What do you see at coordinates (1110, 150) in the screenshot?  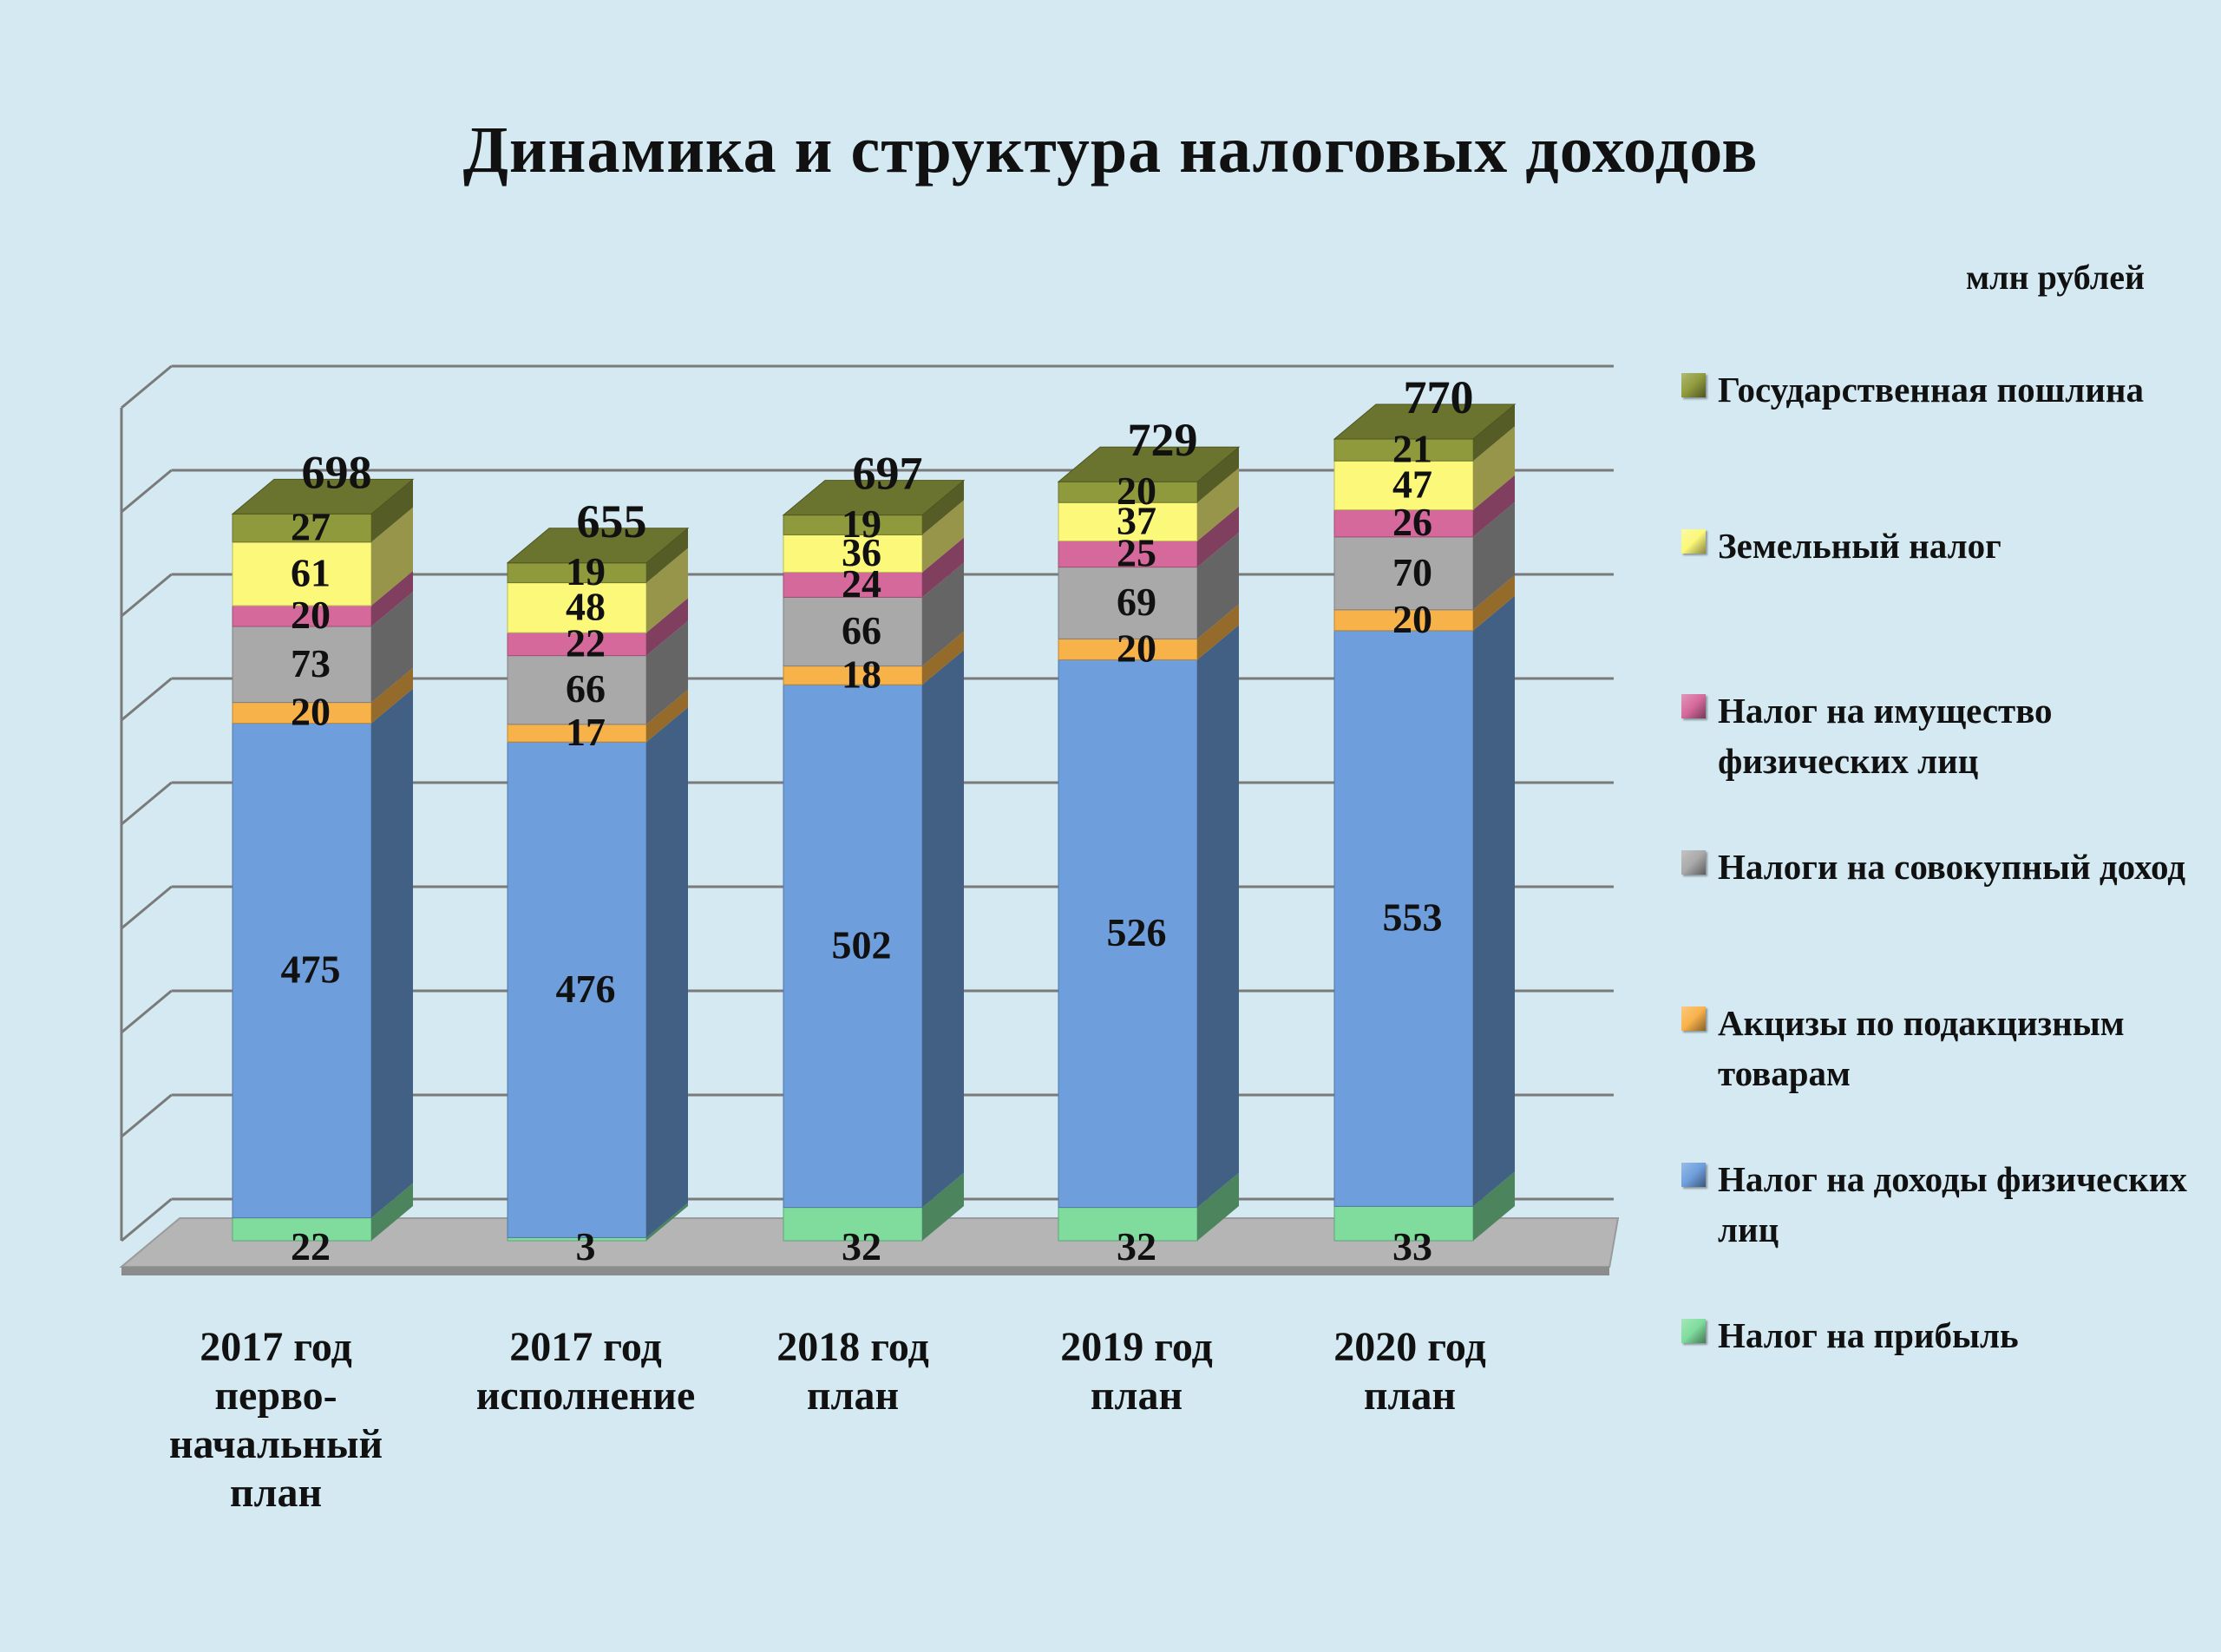 I see `chart-title: Динамика и структура налоговых доходов` at bounding box center [1110, 150].